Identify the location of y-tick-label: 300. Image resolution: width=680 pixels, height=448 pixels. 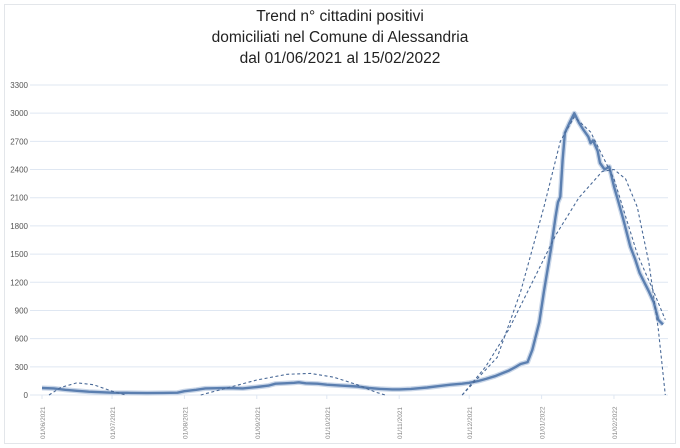
(22, 367).